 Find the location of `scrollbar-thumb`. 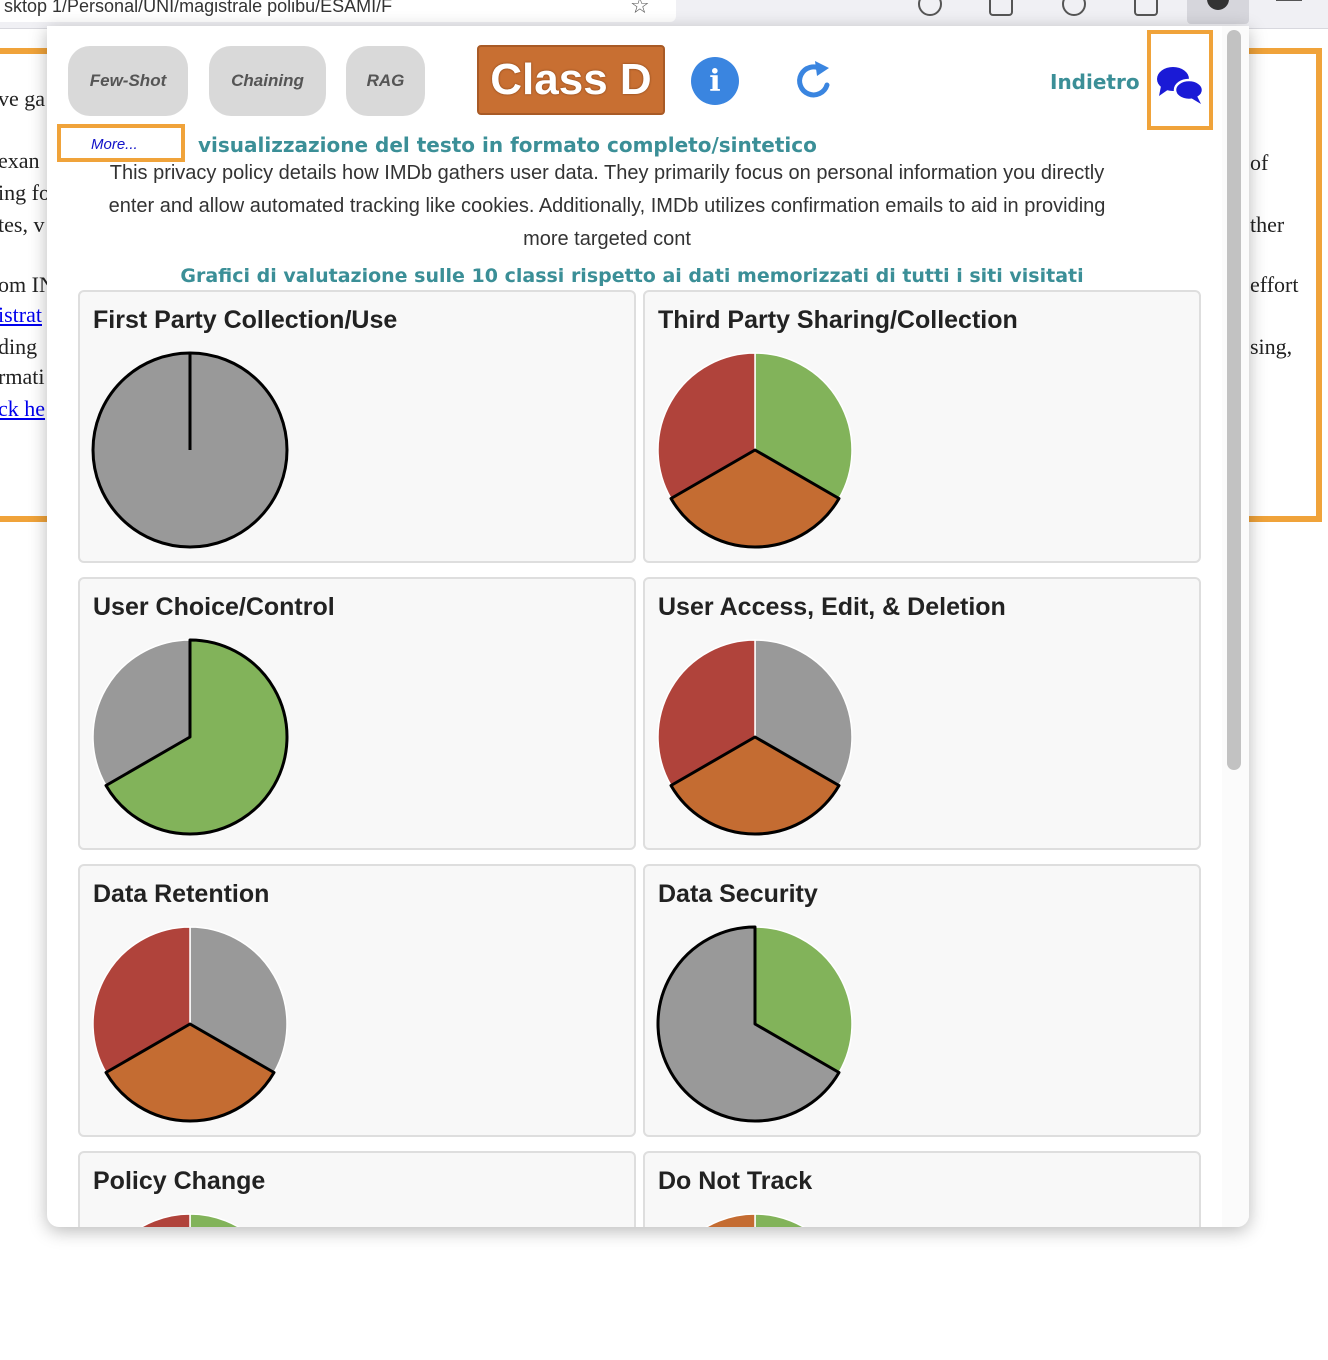

scrollbar-thumb is located at coordinates (1234, 400).